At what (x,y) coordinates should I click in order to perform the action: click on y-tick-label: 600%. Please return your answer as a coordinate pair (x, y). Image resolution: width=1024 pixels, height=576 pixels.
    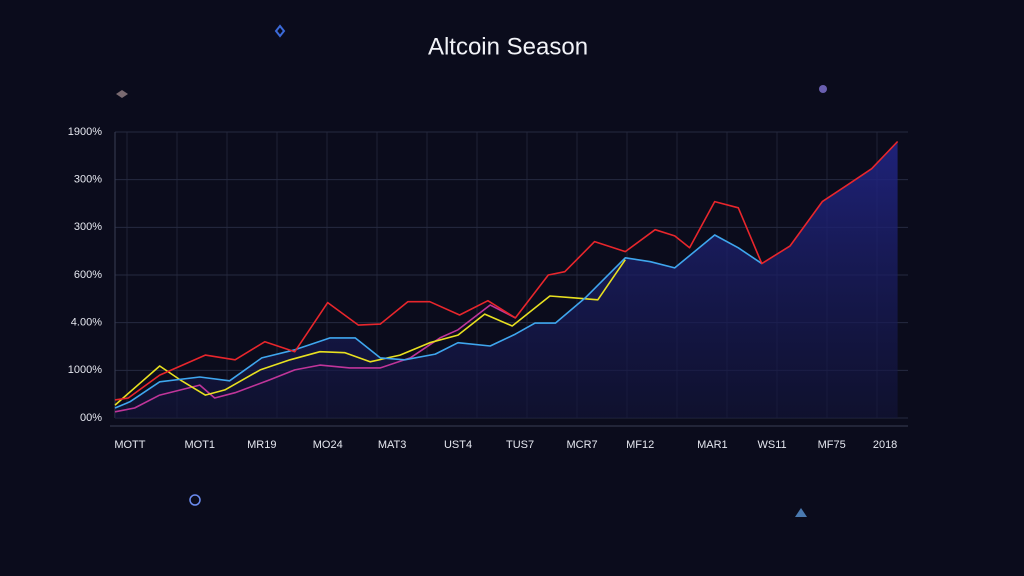
    Looking at the image, I should click on (88, 275).